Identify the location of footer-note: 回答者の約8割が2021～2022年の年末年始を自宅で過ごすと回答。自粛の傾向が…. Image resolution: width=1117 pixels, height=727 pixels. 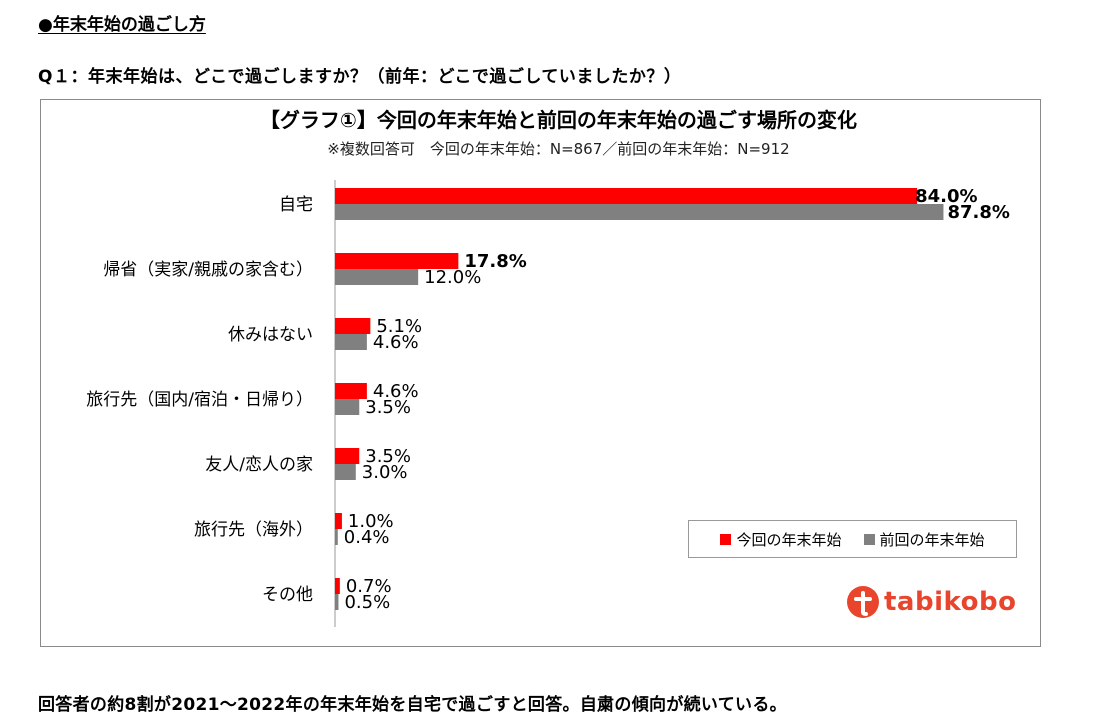
(412, 705).